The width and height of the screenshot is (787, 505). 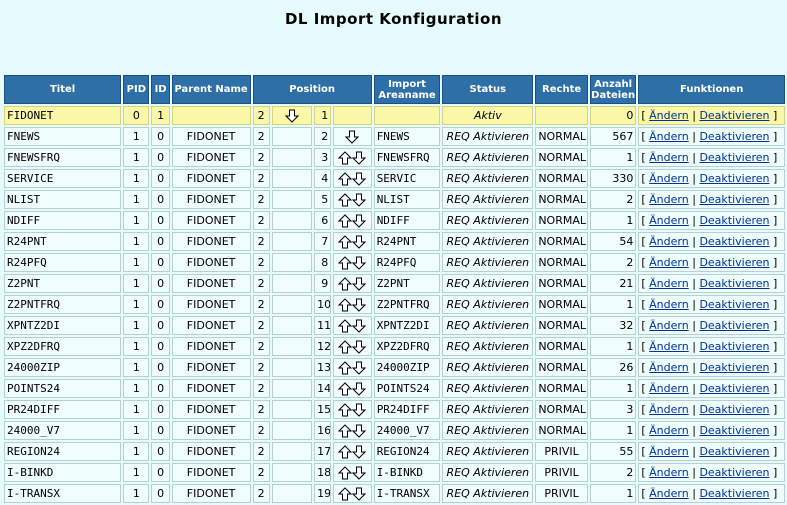 What do you see at coordinates (312, 89) in the screenshot?
I see `col-header-position: Position` at bounding box center [312, 89].